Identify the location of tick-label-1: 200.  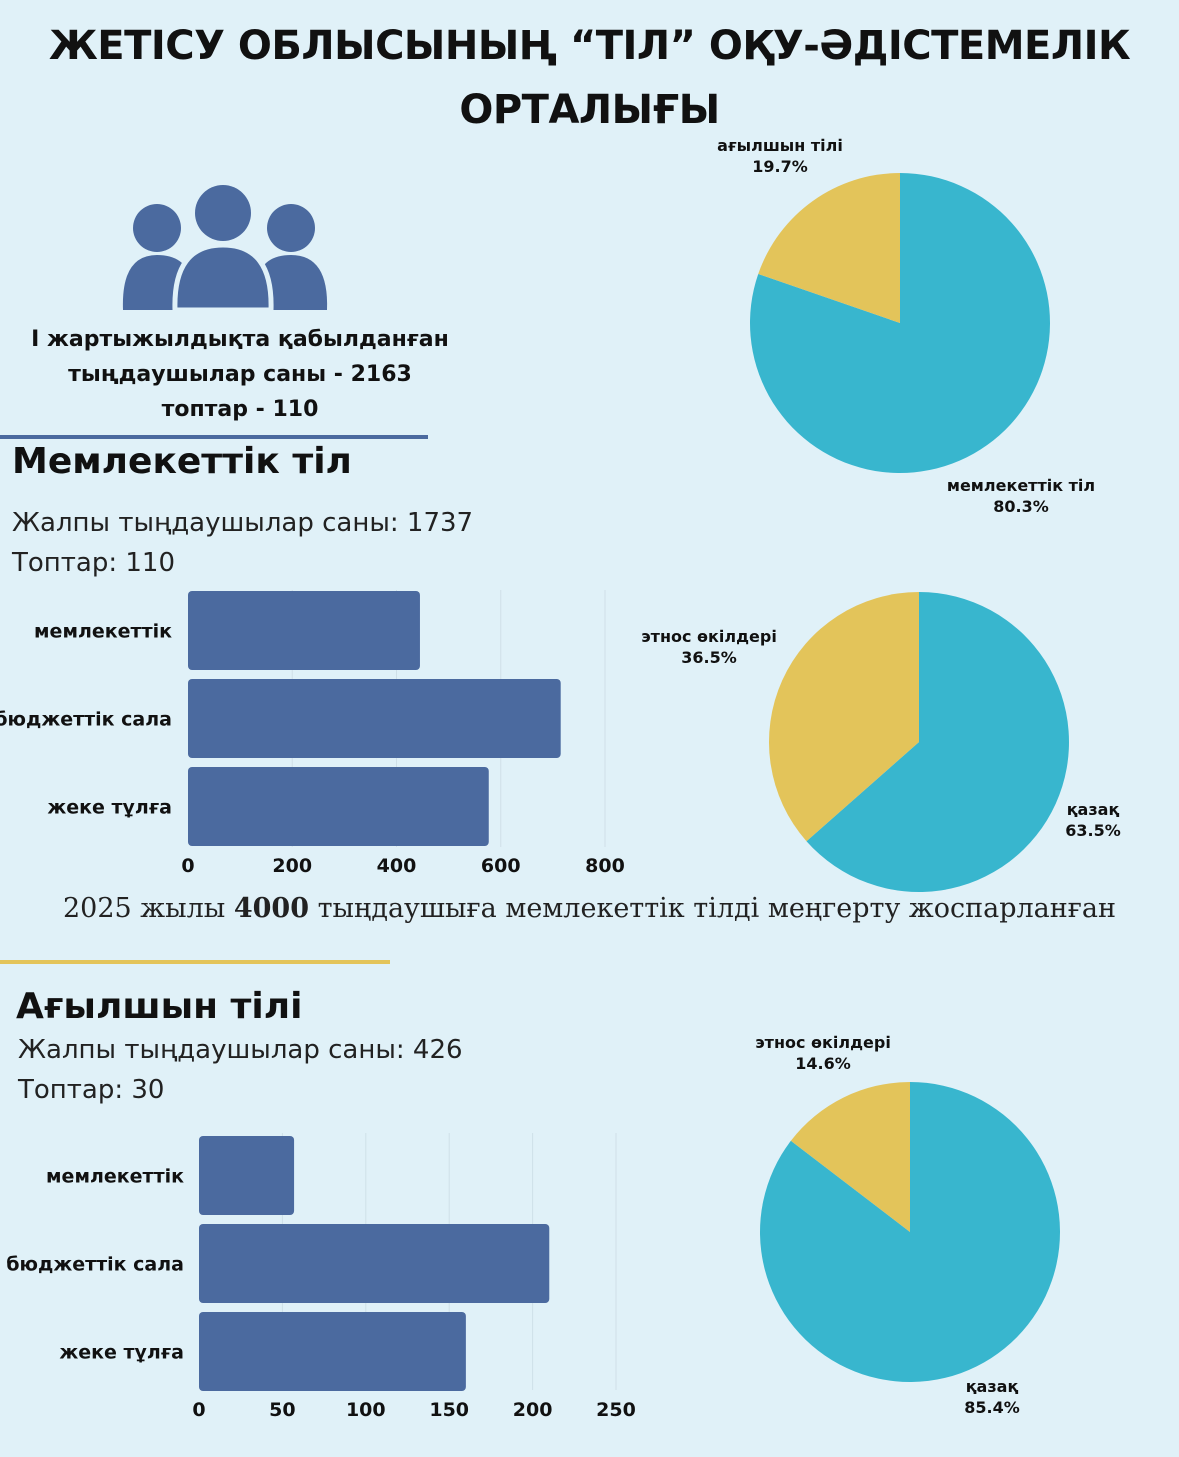
(292, 866).